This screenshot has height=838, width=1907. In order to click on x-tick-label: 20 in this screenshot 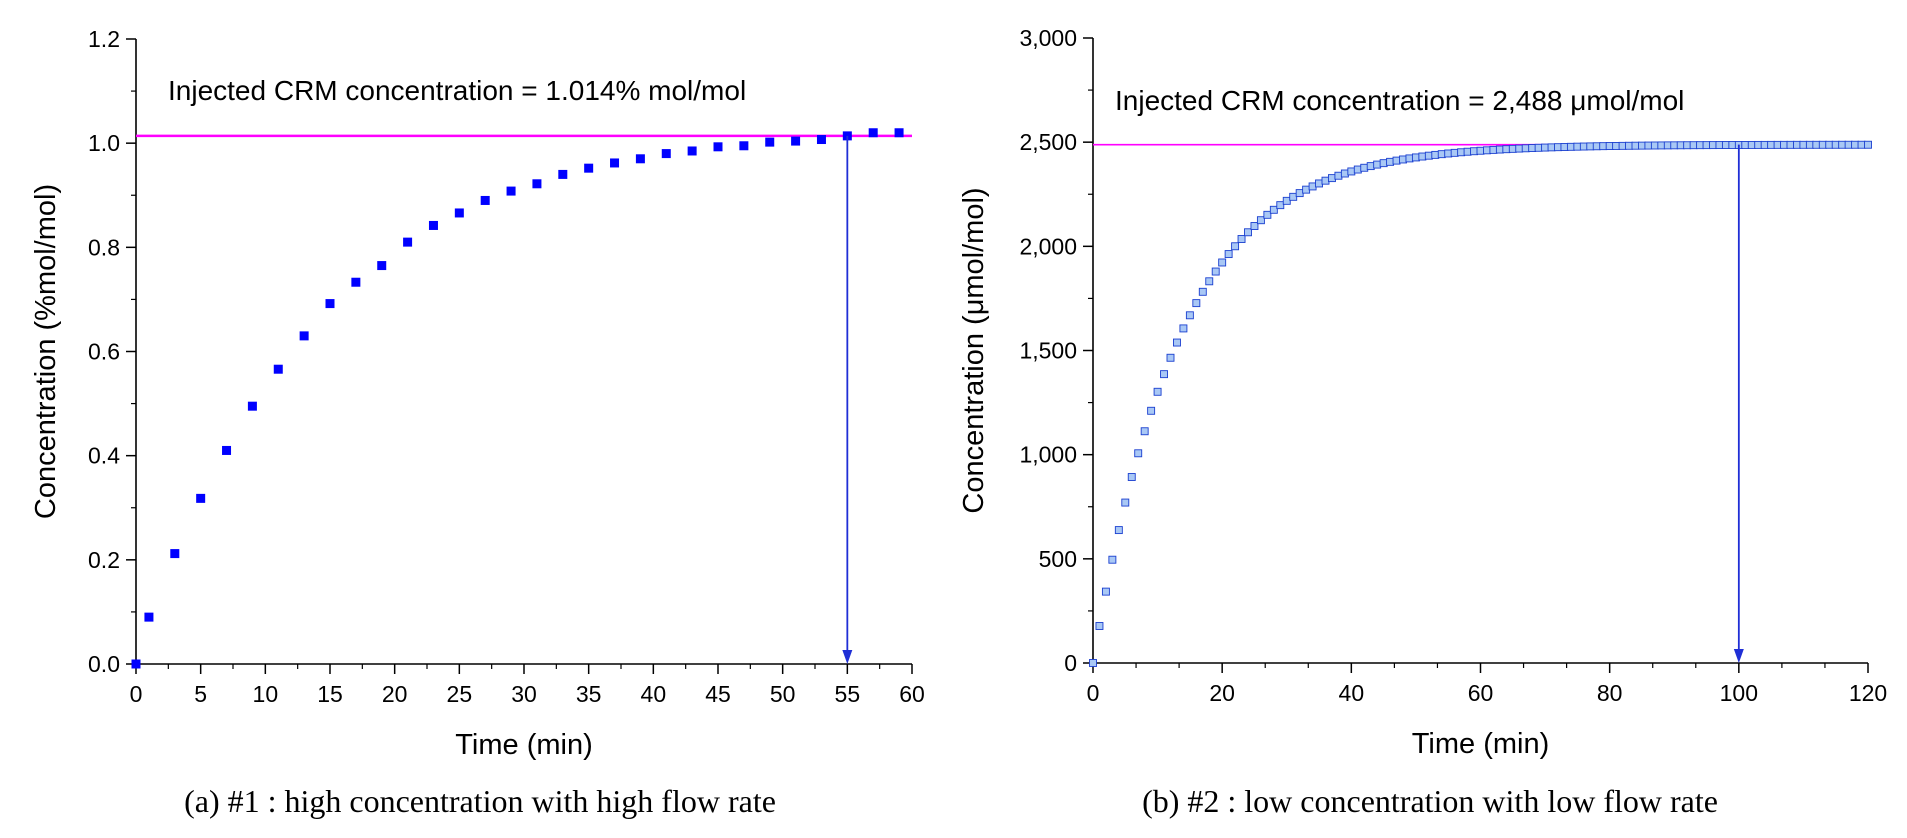, I will do `click(395, 694)`.